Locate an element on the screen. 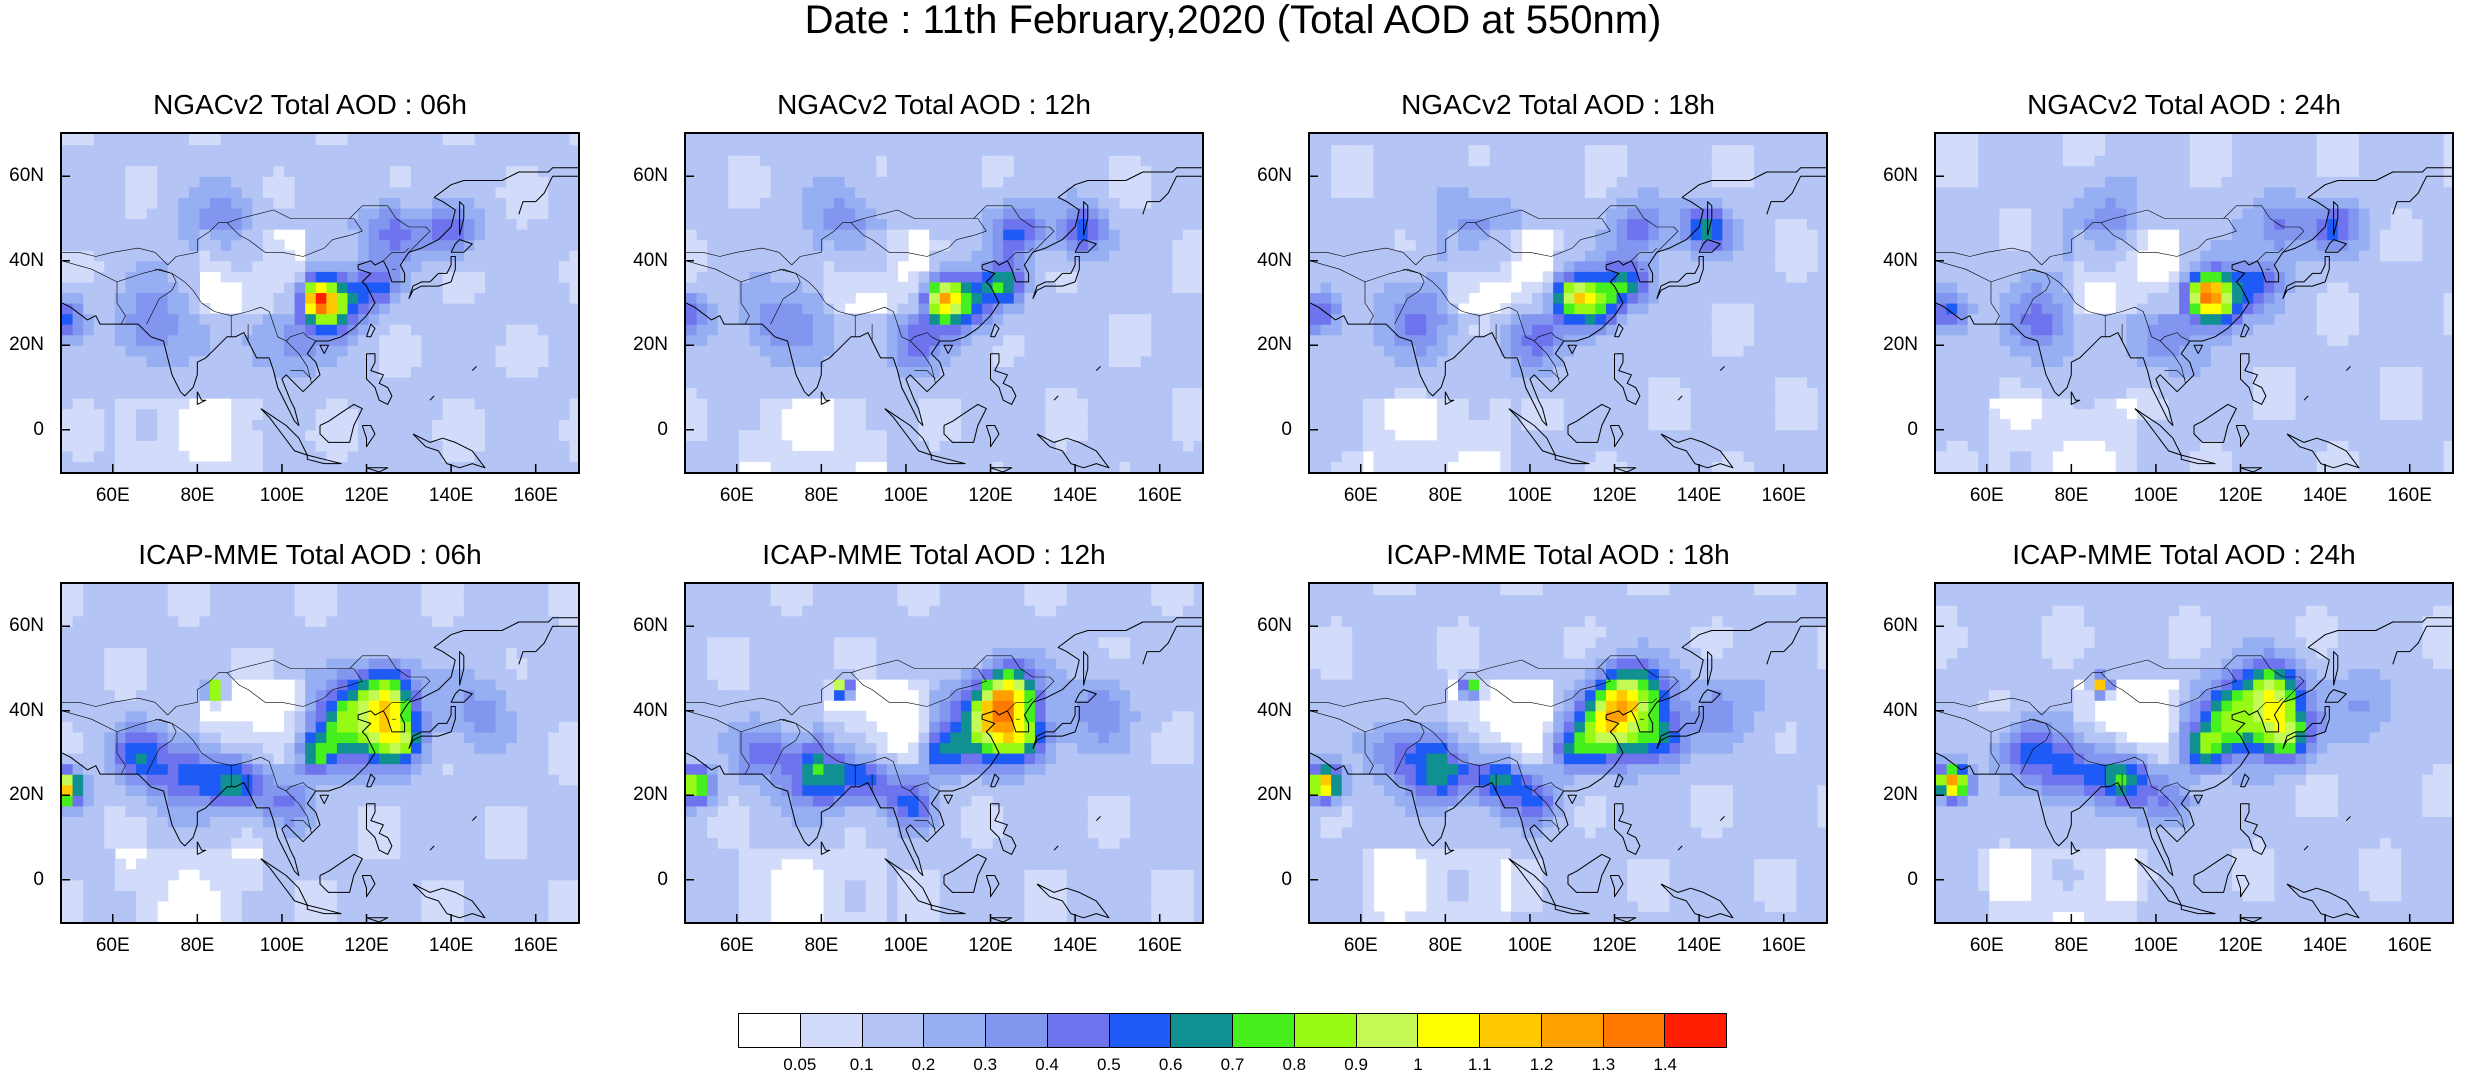  colorbar-label: 1.1 is located at coordinates (1480, 1065).